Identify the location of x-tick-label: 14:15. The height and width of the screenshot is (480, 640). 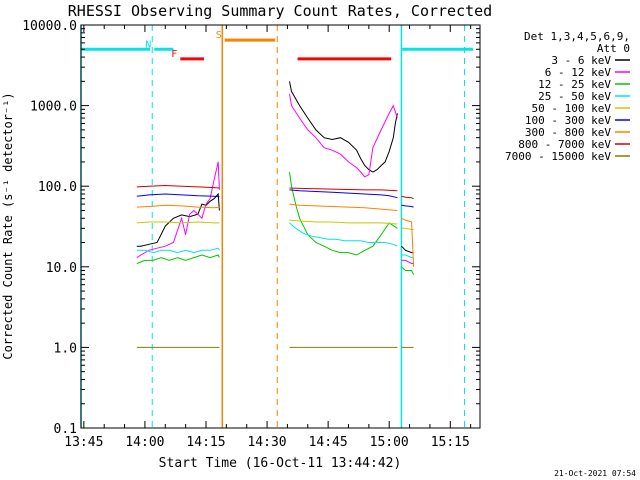
(205, 442).